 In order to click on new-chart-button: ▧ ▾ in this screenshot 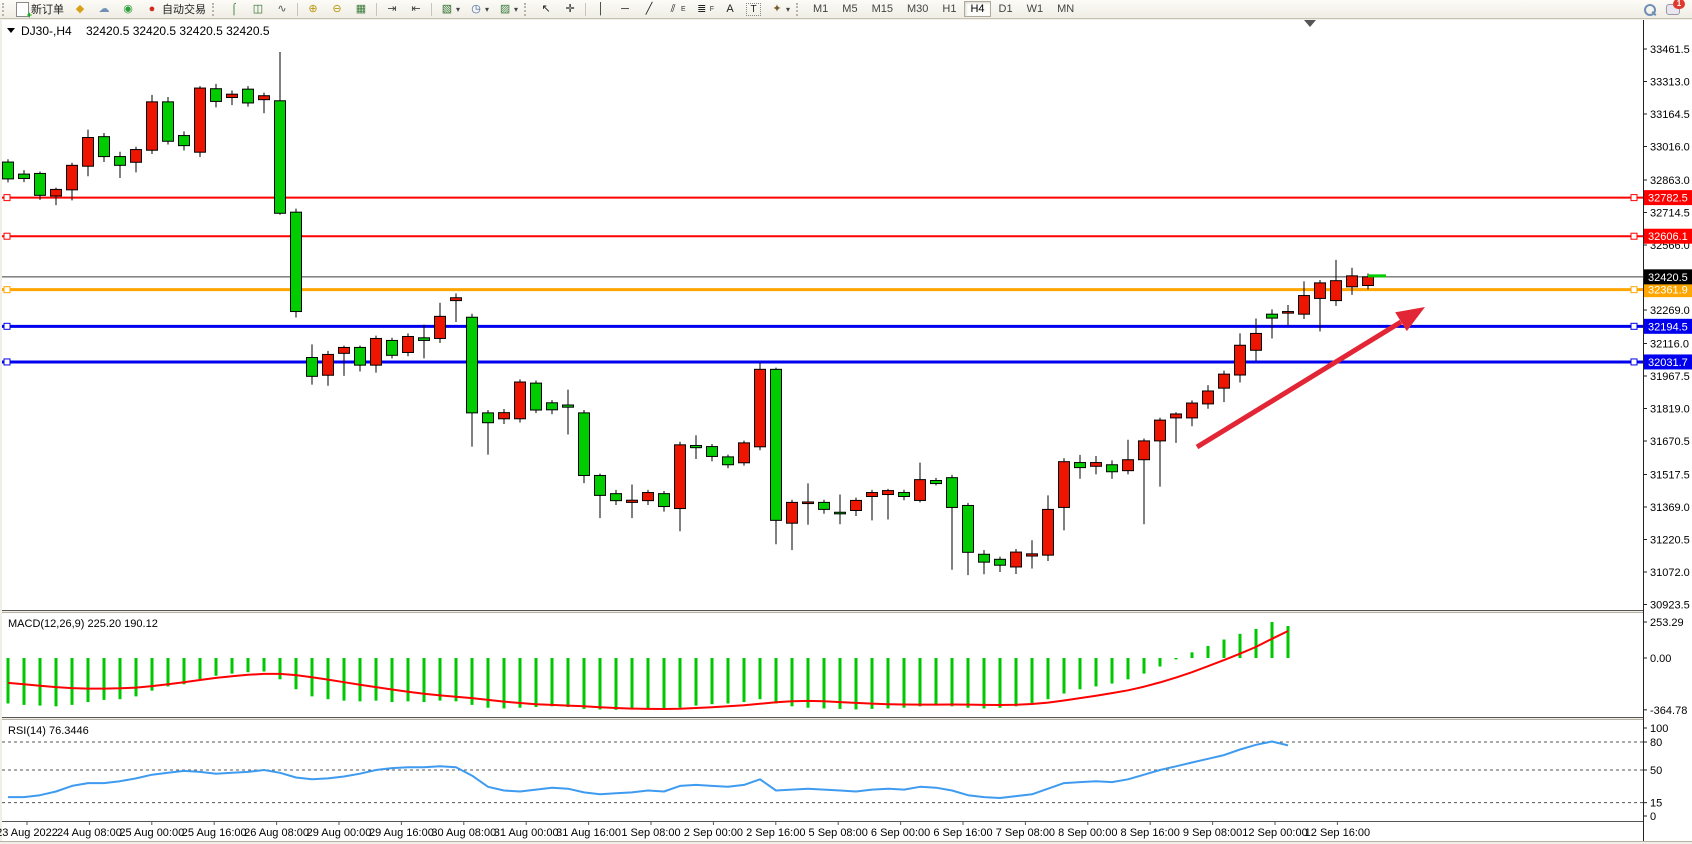, I will do `click(449, 9)`.